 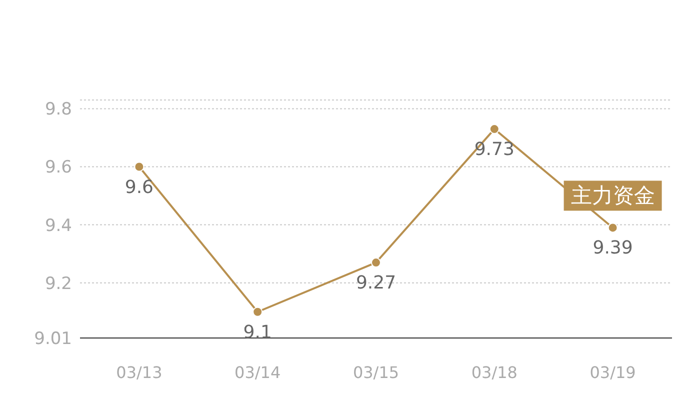 I want to click on data-label: 9.27, so click(x=376, y=283).